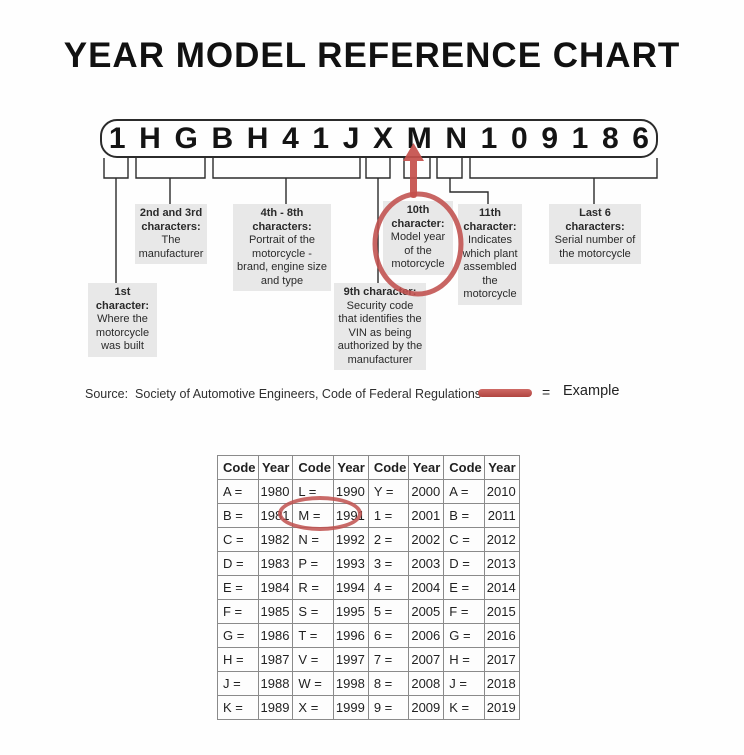 Image resolution: width=744 pixels, height=755 pixels. I want to click on year-cell: 1991, so click(350, 515).